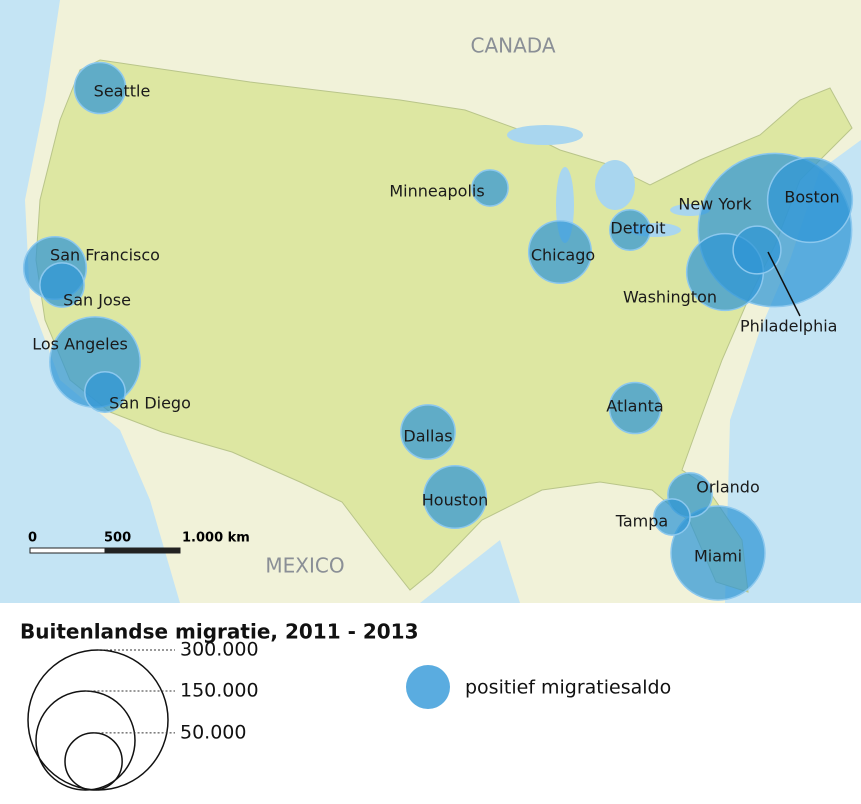 This screenshot has width=861, height=804. What do you see at coordinates (728, 487) in the screenshot?
I see `city-label: Orlando` at bounding box center [728, 487].